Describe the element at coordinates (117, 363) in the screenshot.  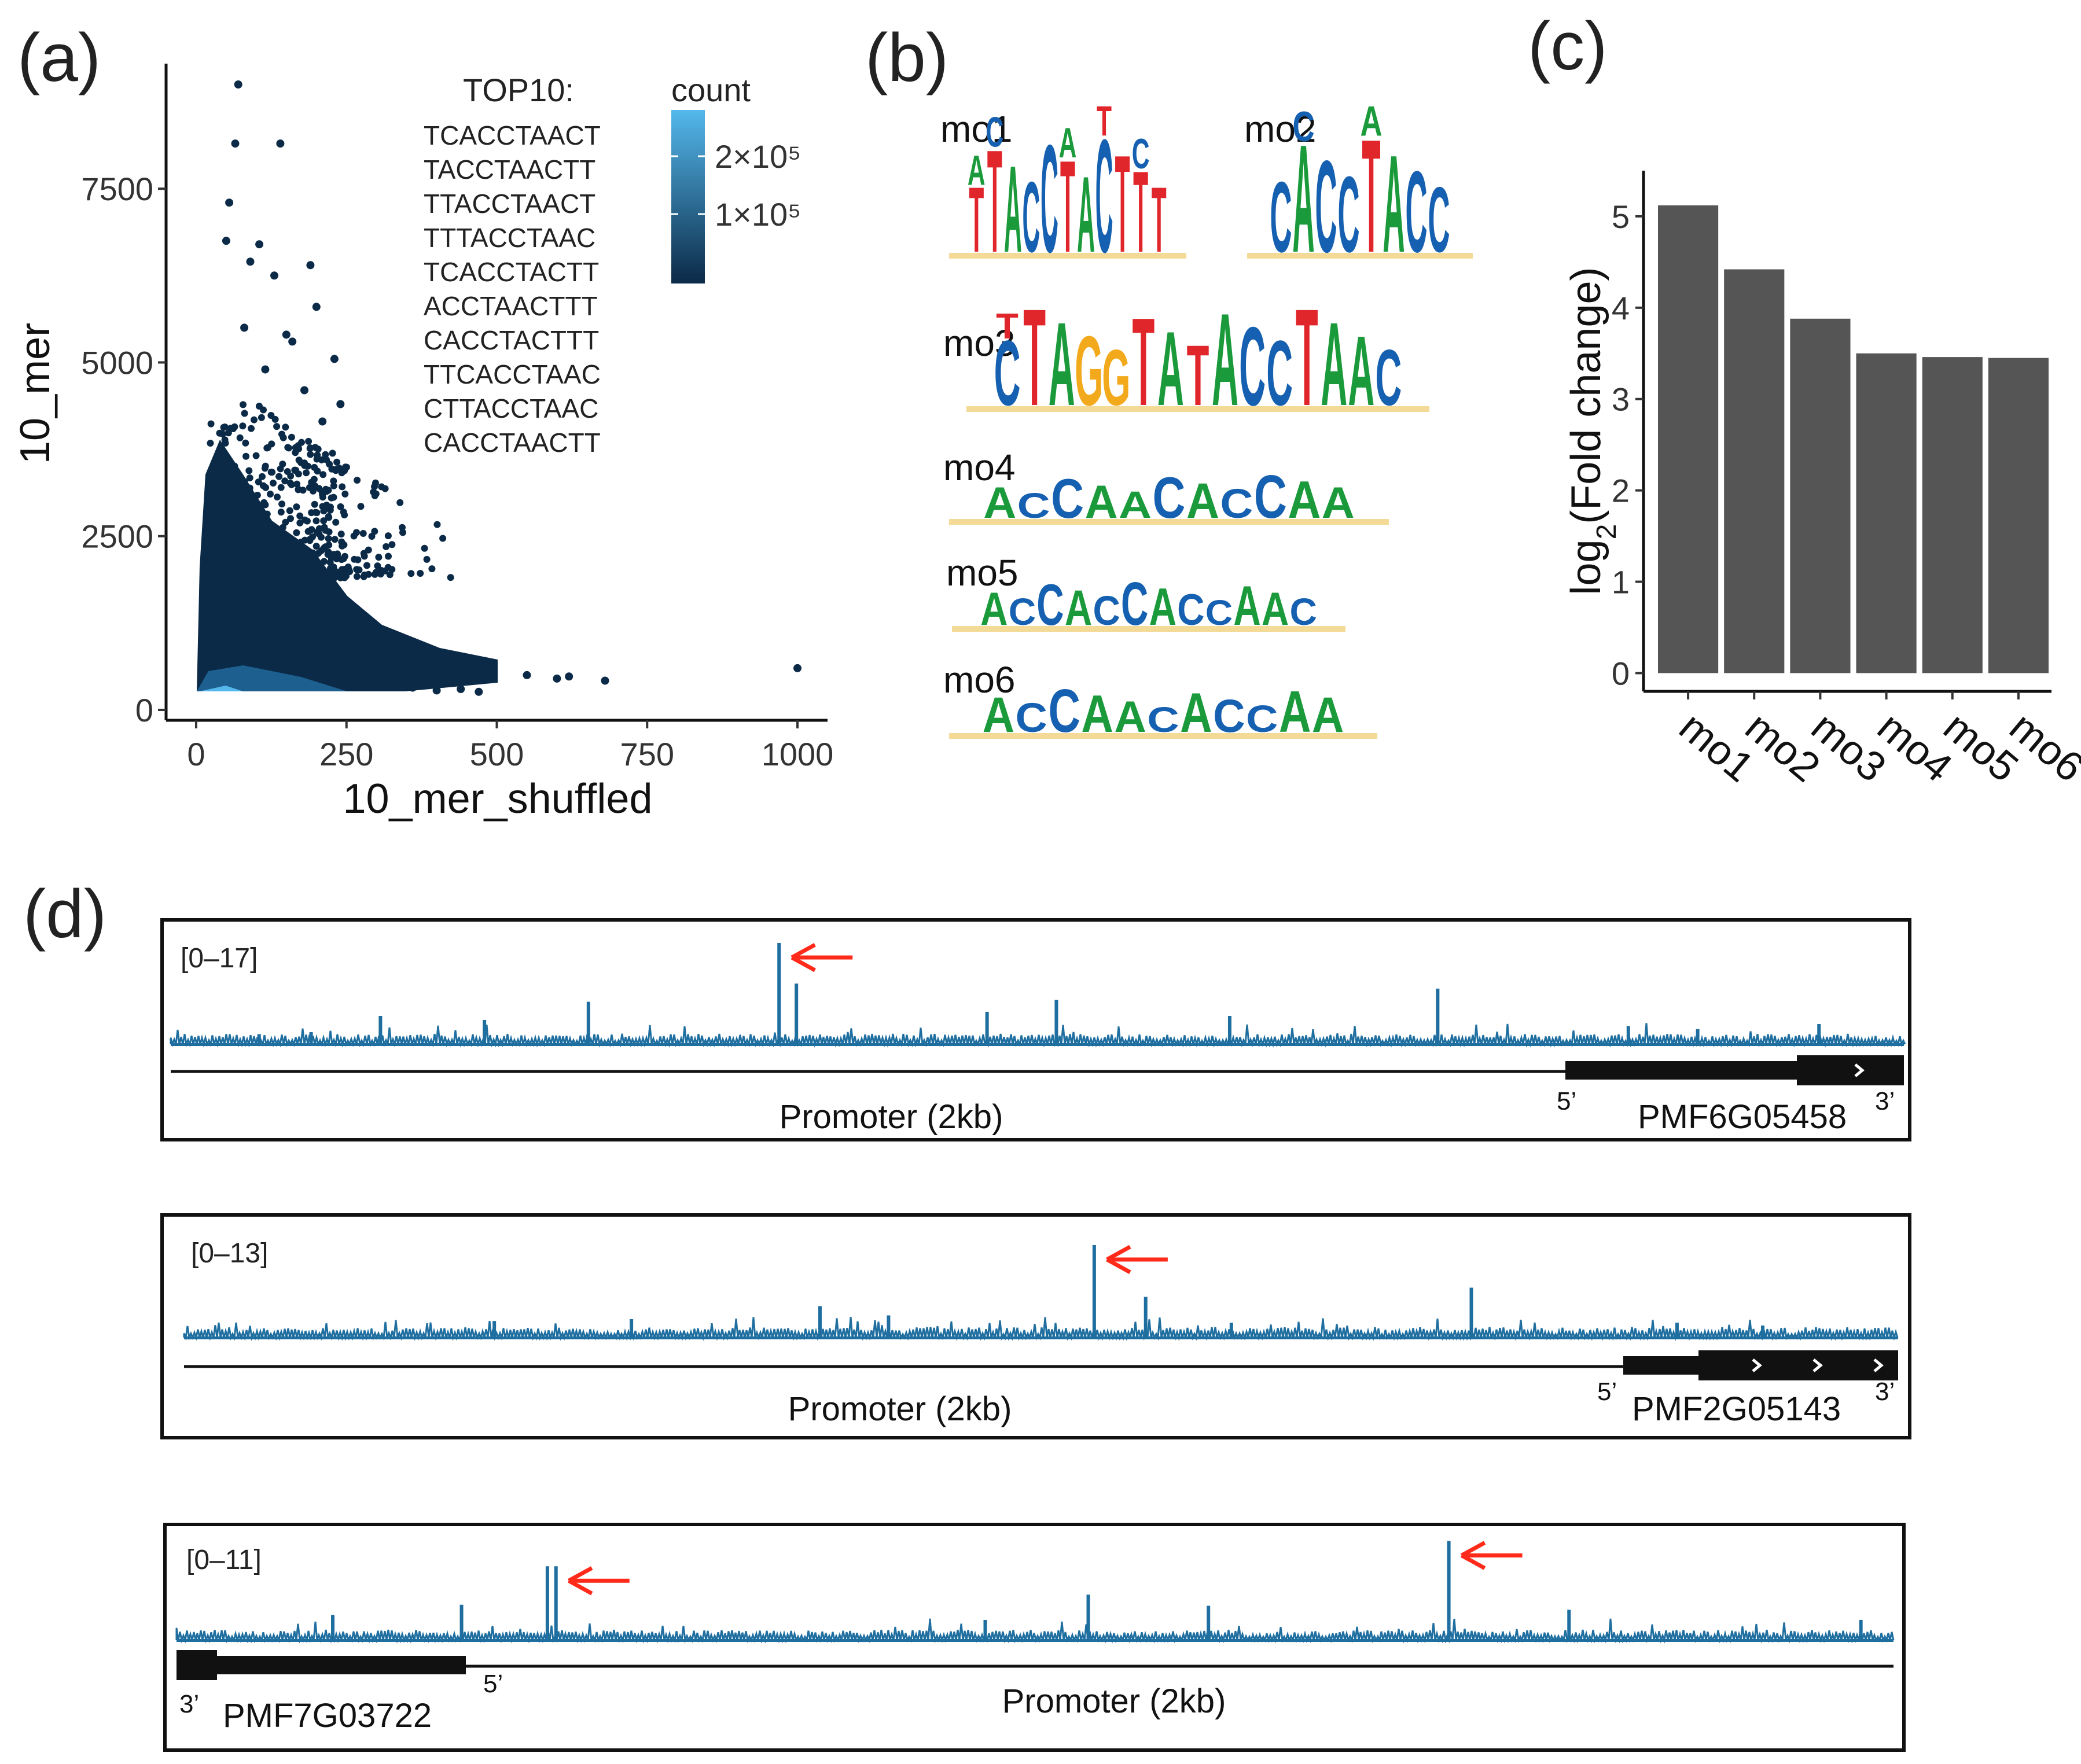
I see `y-tick-label: 5000` at that location.